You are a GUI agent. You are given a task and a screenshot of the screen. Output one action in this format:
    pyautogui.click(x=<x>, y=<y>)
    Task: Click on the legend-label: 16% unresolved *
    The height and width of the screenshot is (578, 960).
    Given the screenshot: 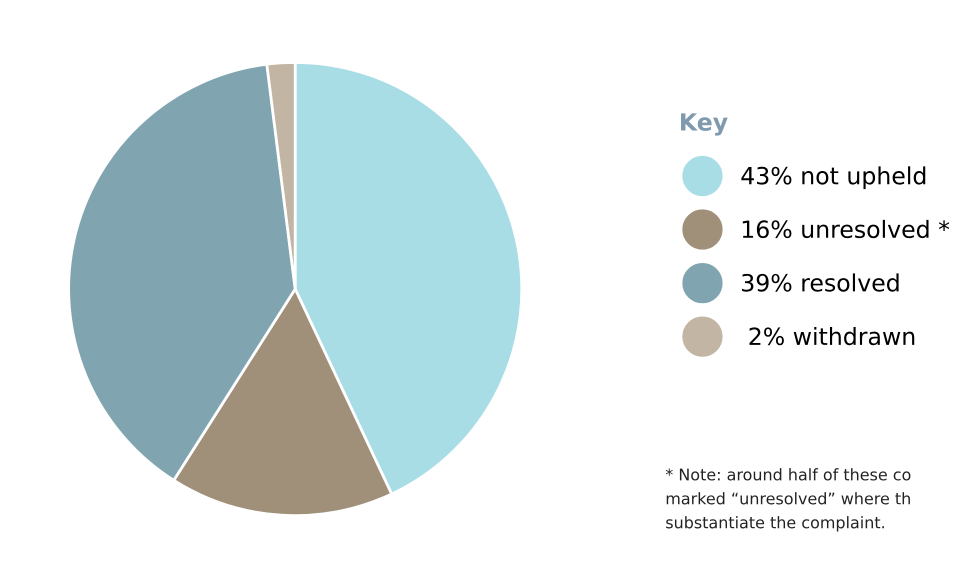 What is the action you would take?
    pyautogui.click(x=846, y=229)
    